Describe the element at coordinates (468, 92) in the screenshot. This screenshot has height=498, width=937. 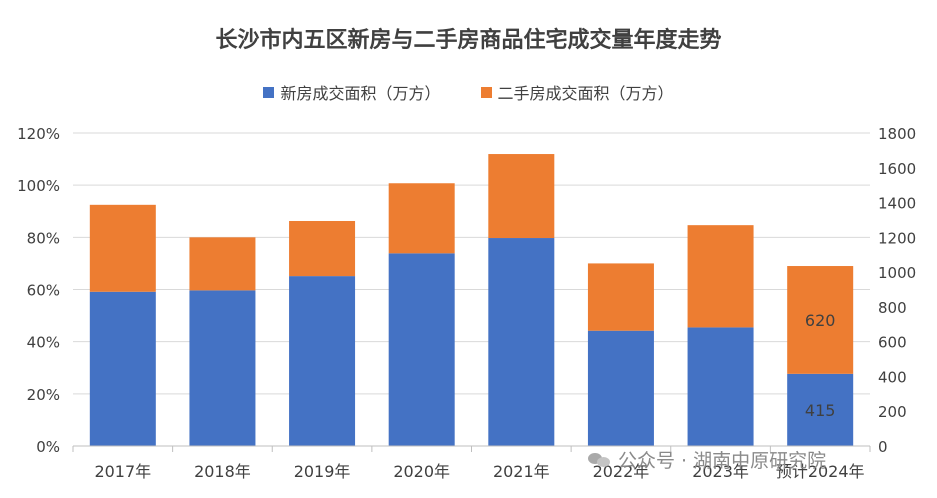
I see `legend: 新房成交面积（万方） 二手房成交面积（万方）` at that location.